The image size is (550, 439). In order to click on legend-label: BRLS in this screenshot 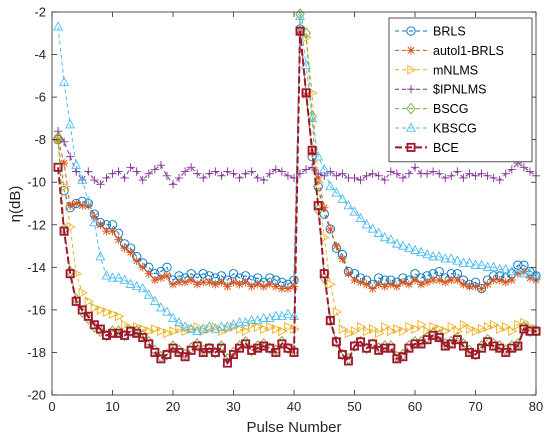, I will do `click(449, 32)`.